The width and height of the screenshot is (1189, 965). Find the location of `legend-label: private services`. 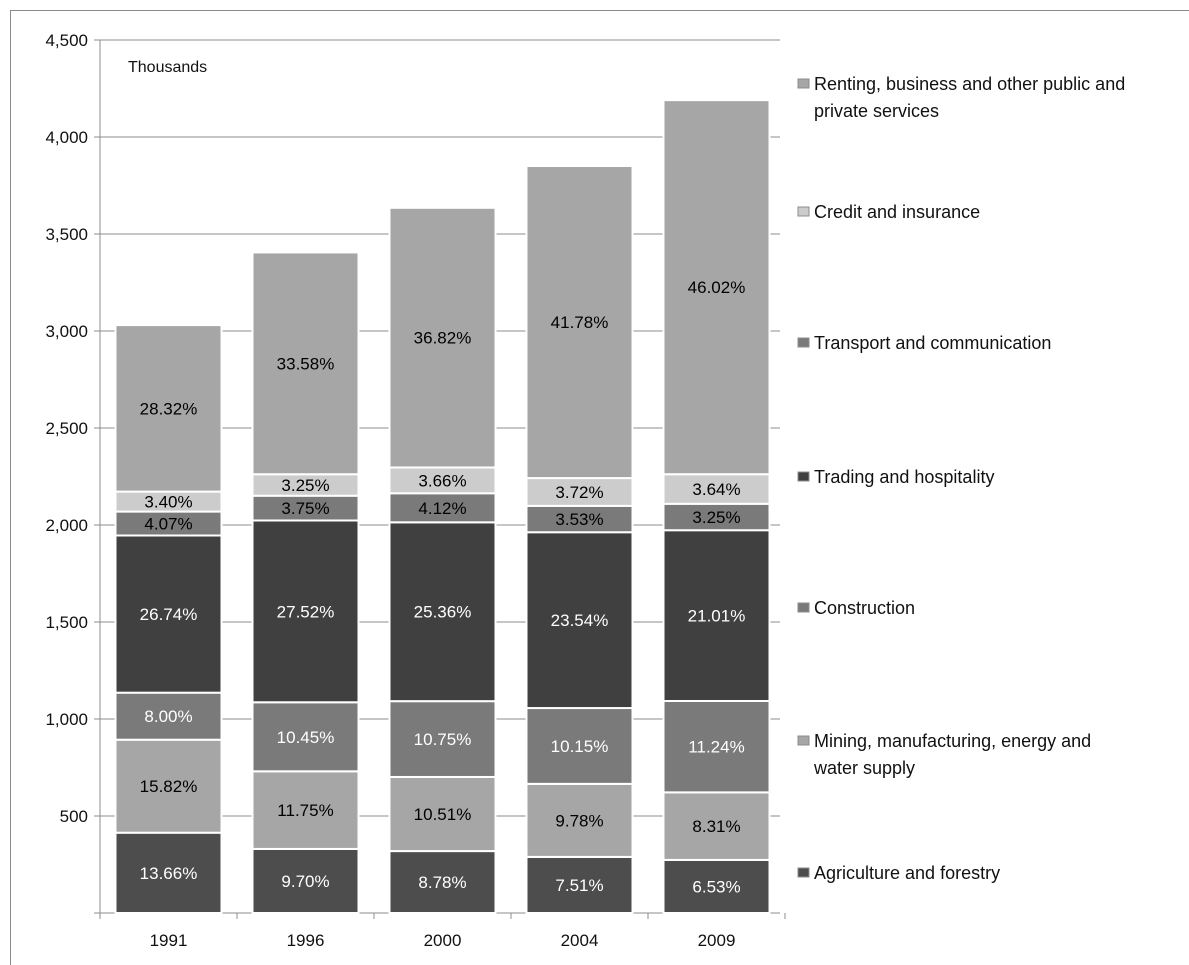

legend-label: private services is located at coordinates (876, 111).